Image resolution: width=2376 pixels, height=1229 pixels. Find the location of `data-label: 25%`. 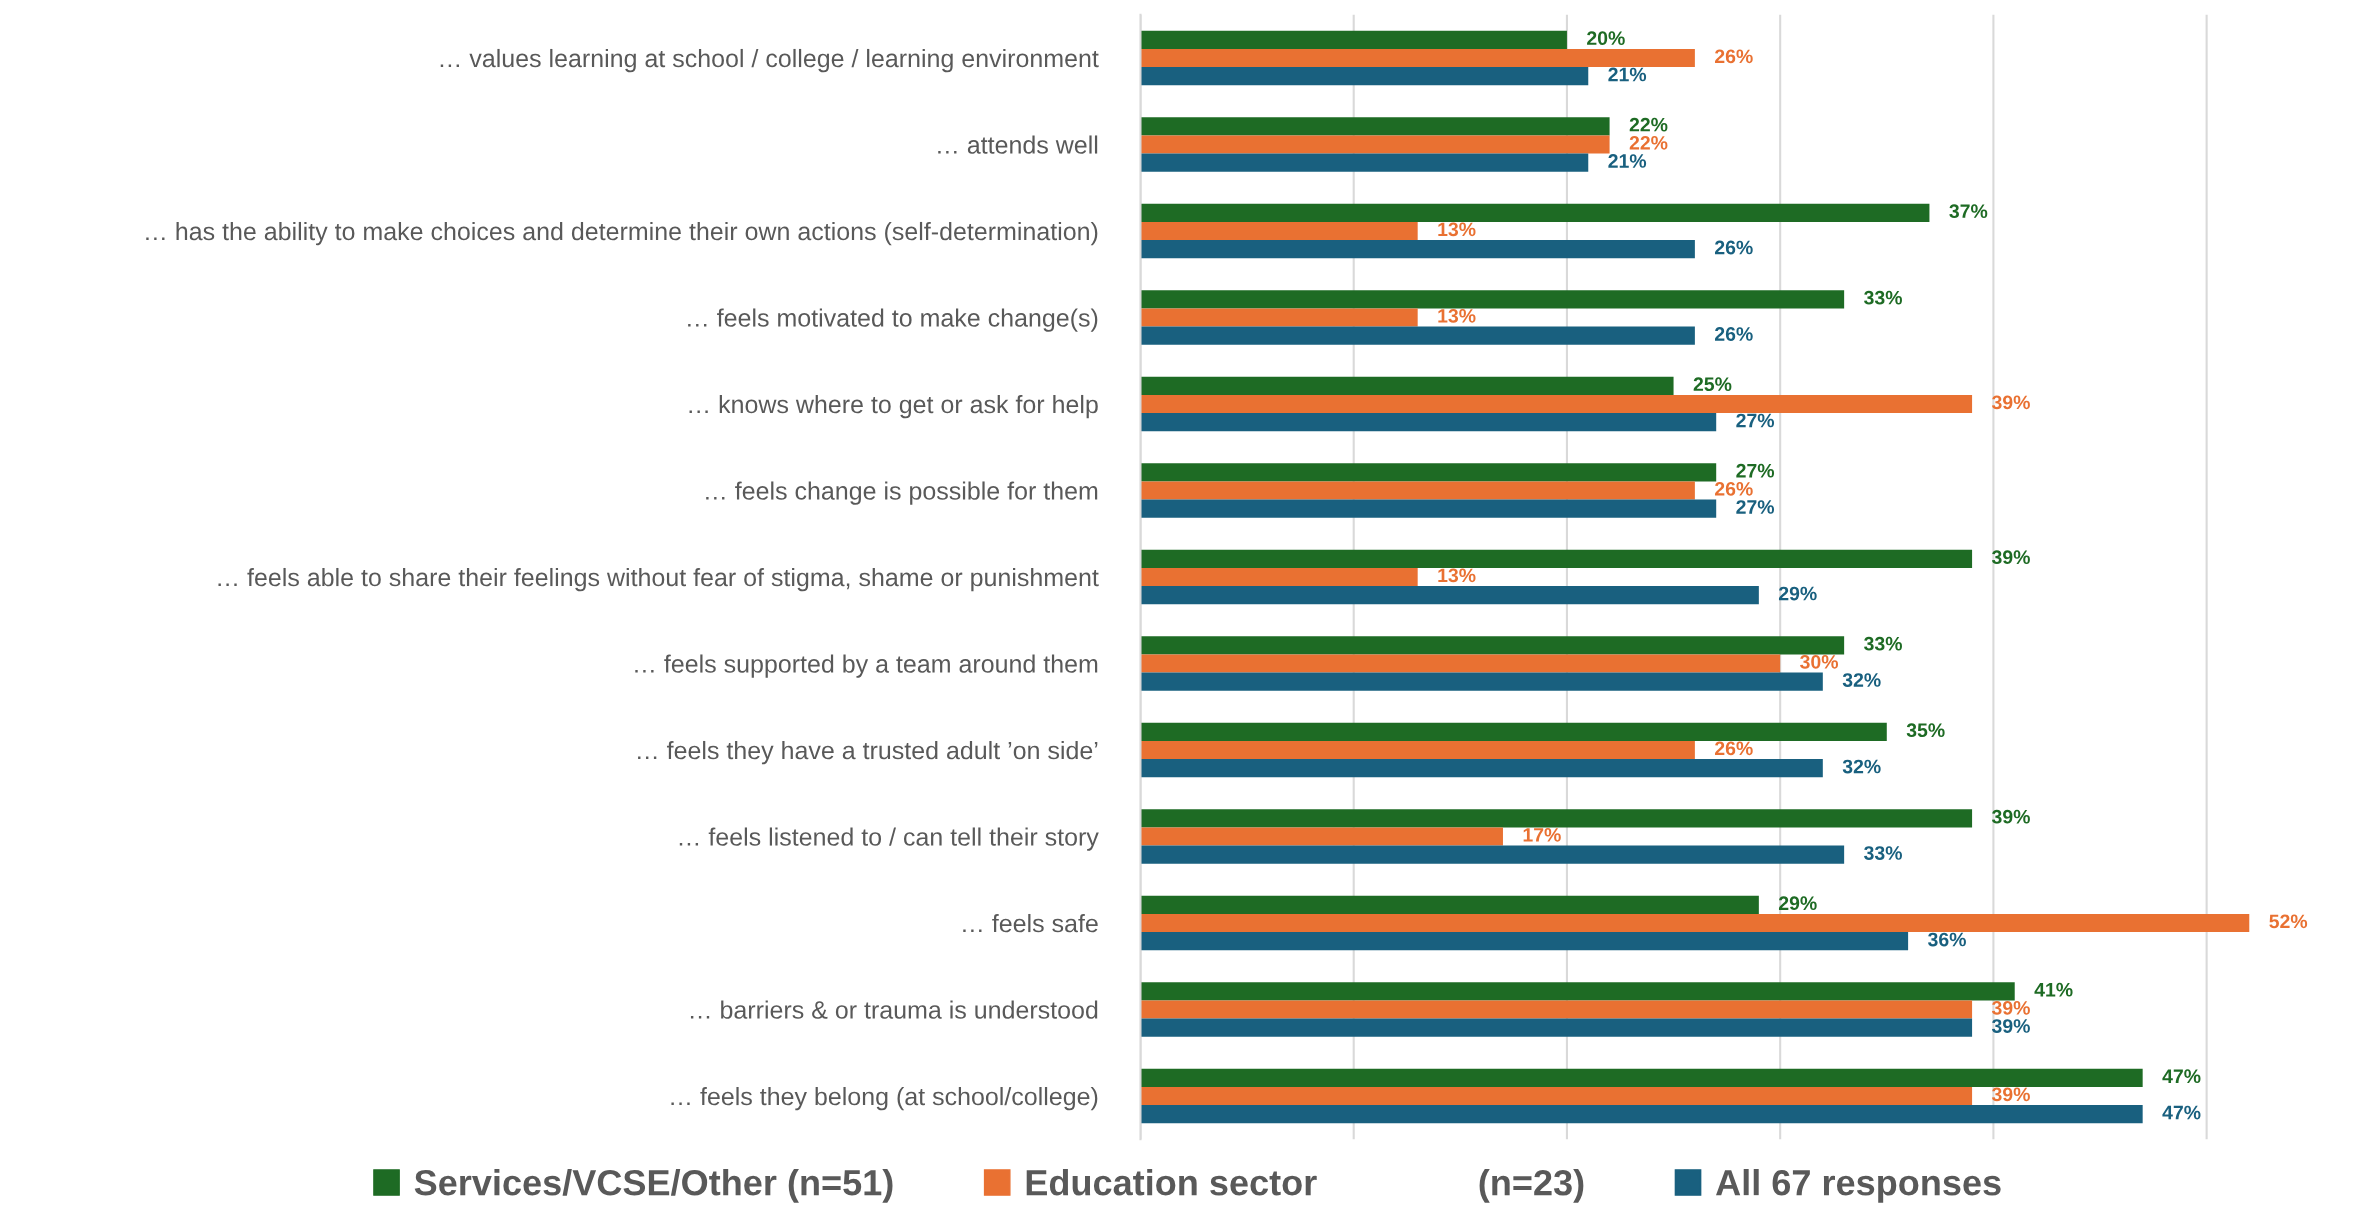

data-label: 25% is located at coordinates (1712, 384).